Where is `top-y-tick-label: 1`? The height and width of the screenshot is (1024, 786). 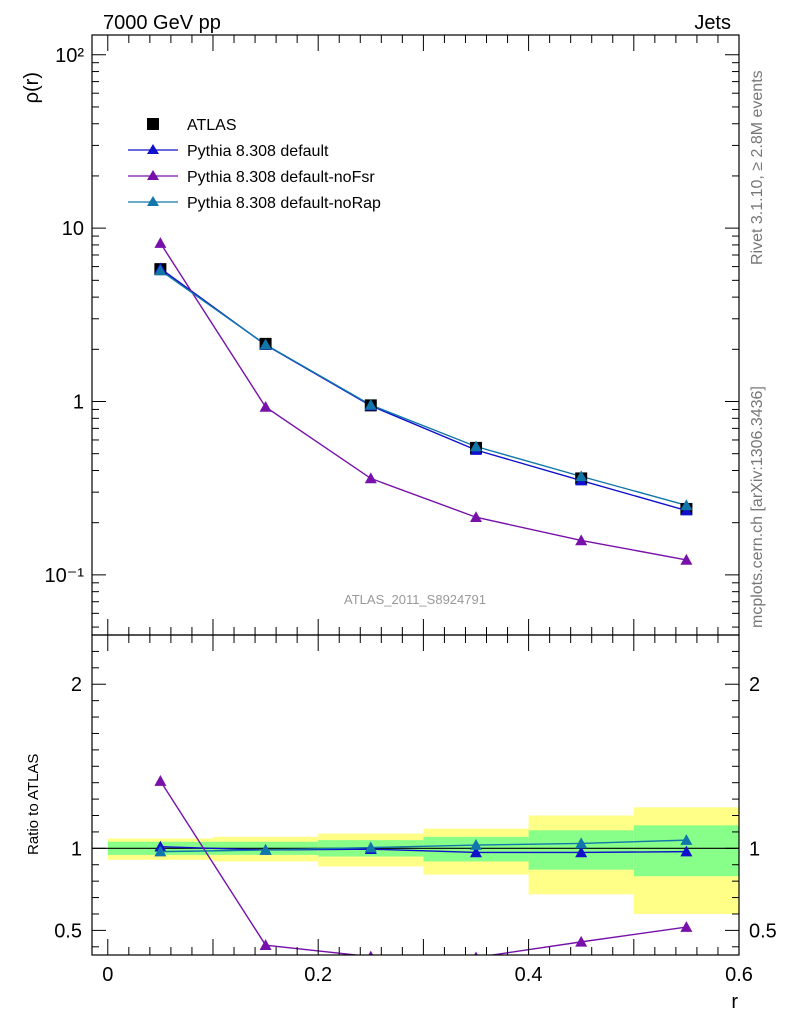
top-y-tick-label: 1 is located at coordinates (78, 403).